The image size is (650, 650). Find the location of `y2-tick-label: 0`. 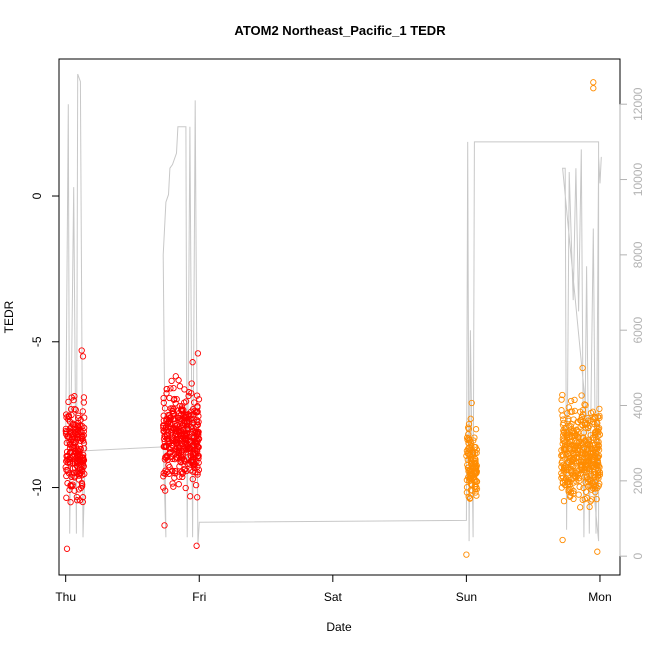

y2-tick-label: 0 is located at coordinates (638, 556).